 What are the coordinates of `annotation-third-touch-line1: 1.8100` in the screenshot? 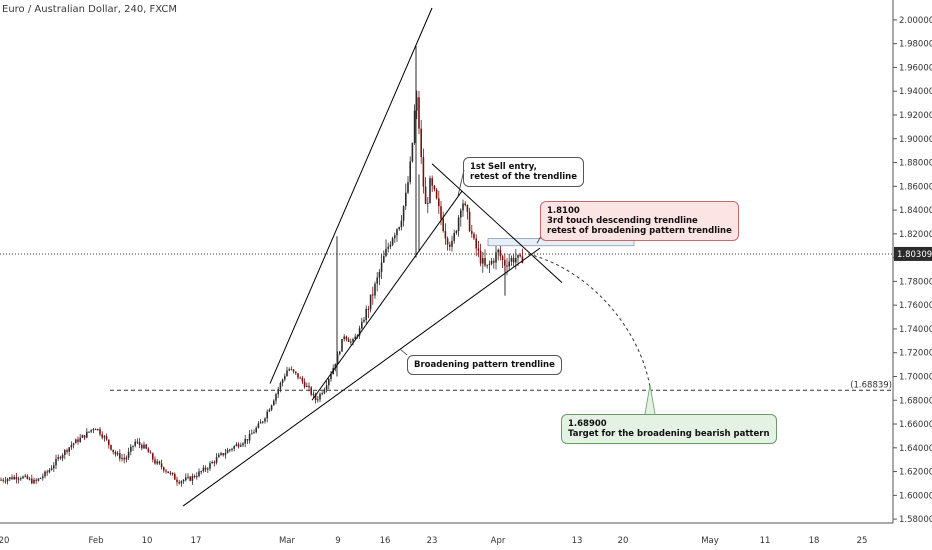 It's located at (563, 211).